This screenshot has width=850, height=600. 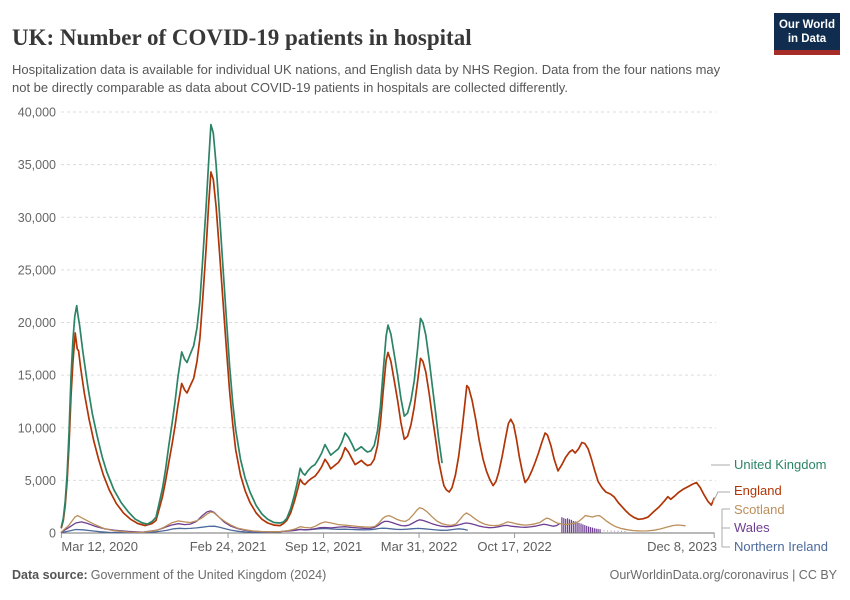 What do you see at coordinates (758, 490) in the screenshot?
I see `legend-item-england: England` at bounding box center [758, 490].